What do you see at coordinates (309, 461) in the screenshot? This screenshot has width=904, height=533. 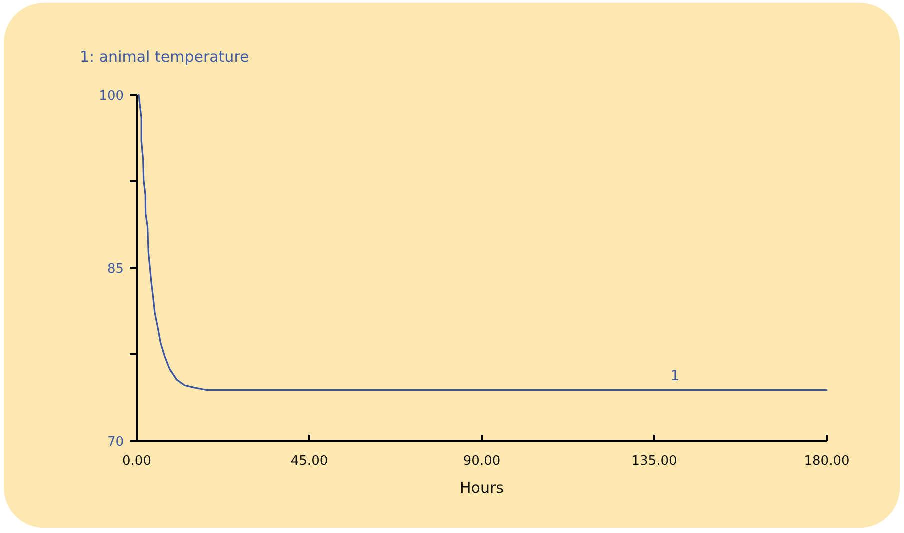 I see `x-tick-label: 45.00` at bounding box center [309, 461].